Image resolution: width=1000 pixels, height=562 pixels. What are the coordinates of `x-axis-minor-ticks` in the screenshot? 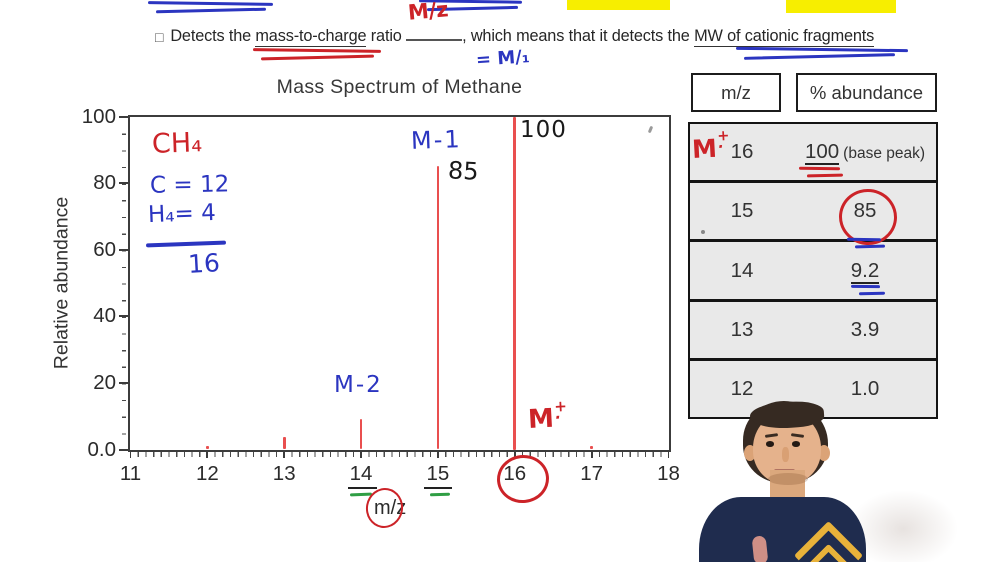 It's located at (399, 454).